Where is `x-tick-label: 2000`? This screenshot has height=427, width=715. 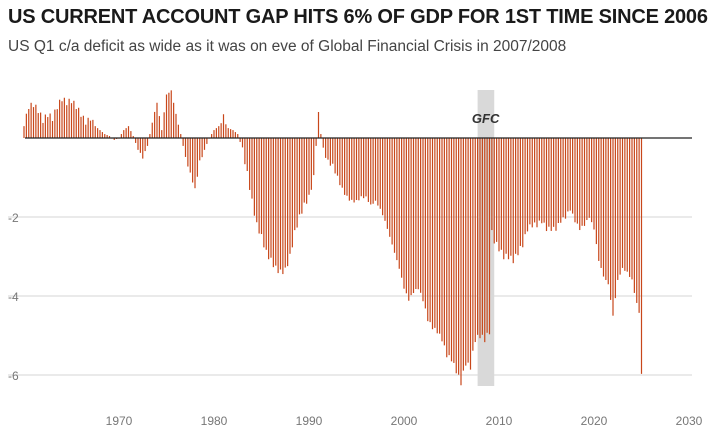
x-tick-label: 2000 is located at coordinates (404, 420).